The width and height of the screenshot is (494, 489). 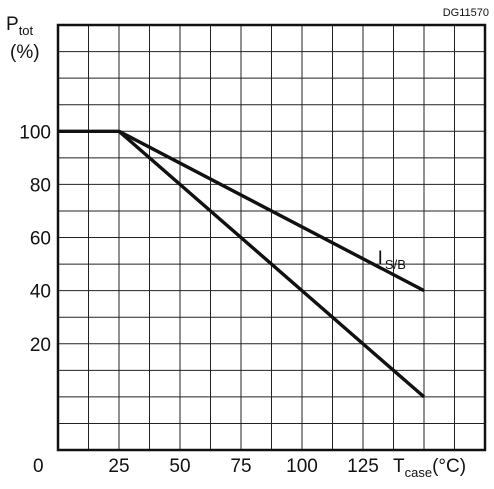 I want to click on series-annotations: I S/B, so click(x=392, y=260).